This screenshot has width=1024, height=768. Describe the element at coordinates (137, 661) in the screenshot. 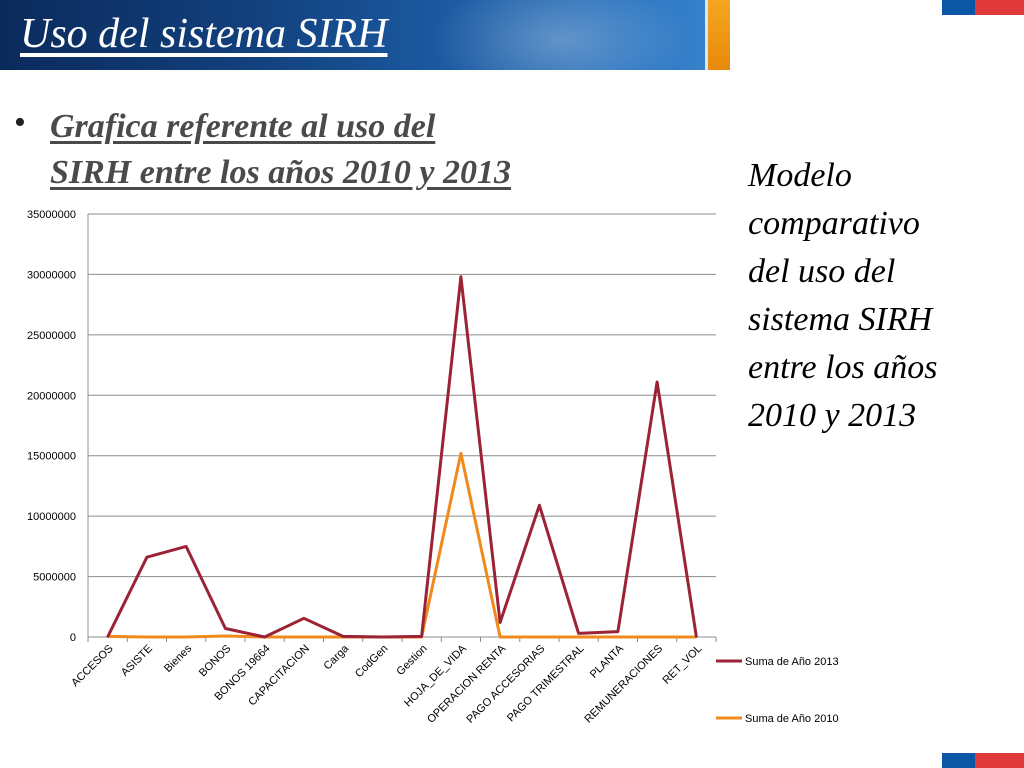

I see `x-tick-label: ASISTE` at that location.